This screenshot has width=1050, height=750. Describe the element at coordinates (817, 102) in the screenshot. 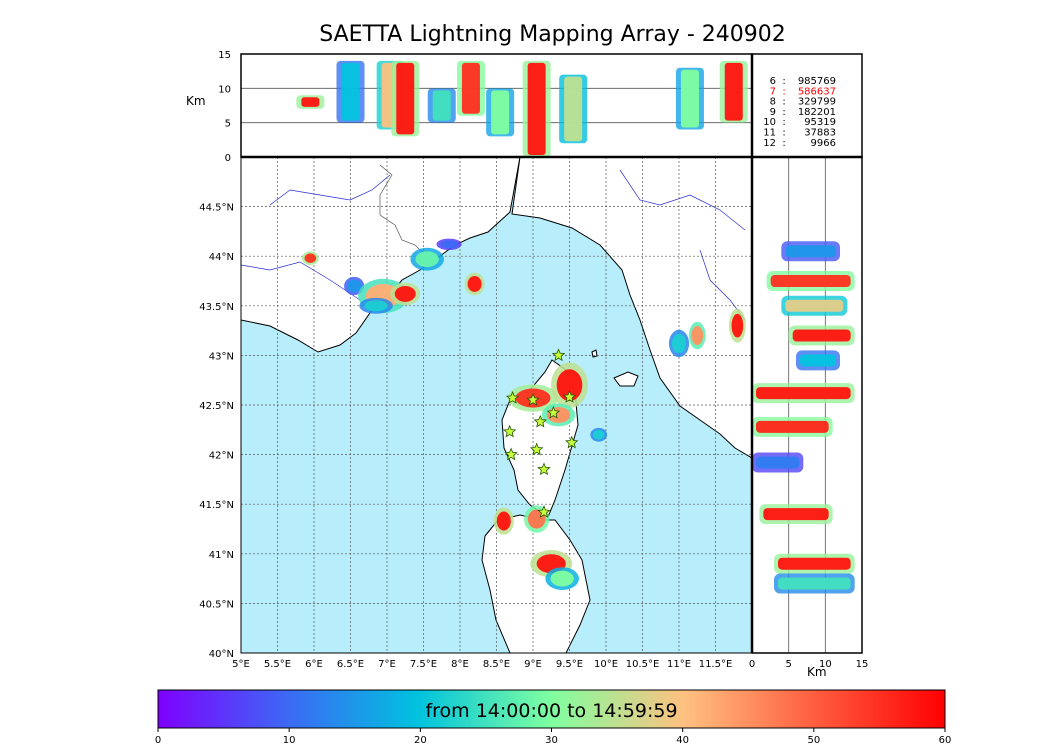

I see `svg-text: 329799` at that location.